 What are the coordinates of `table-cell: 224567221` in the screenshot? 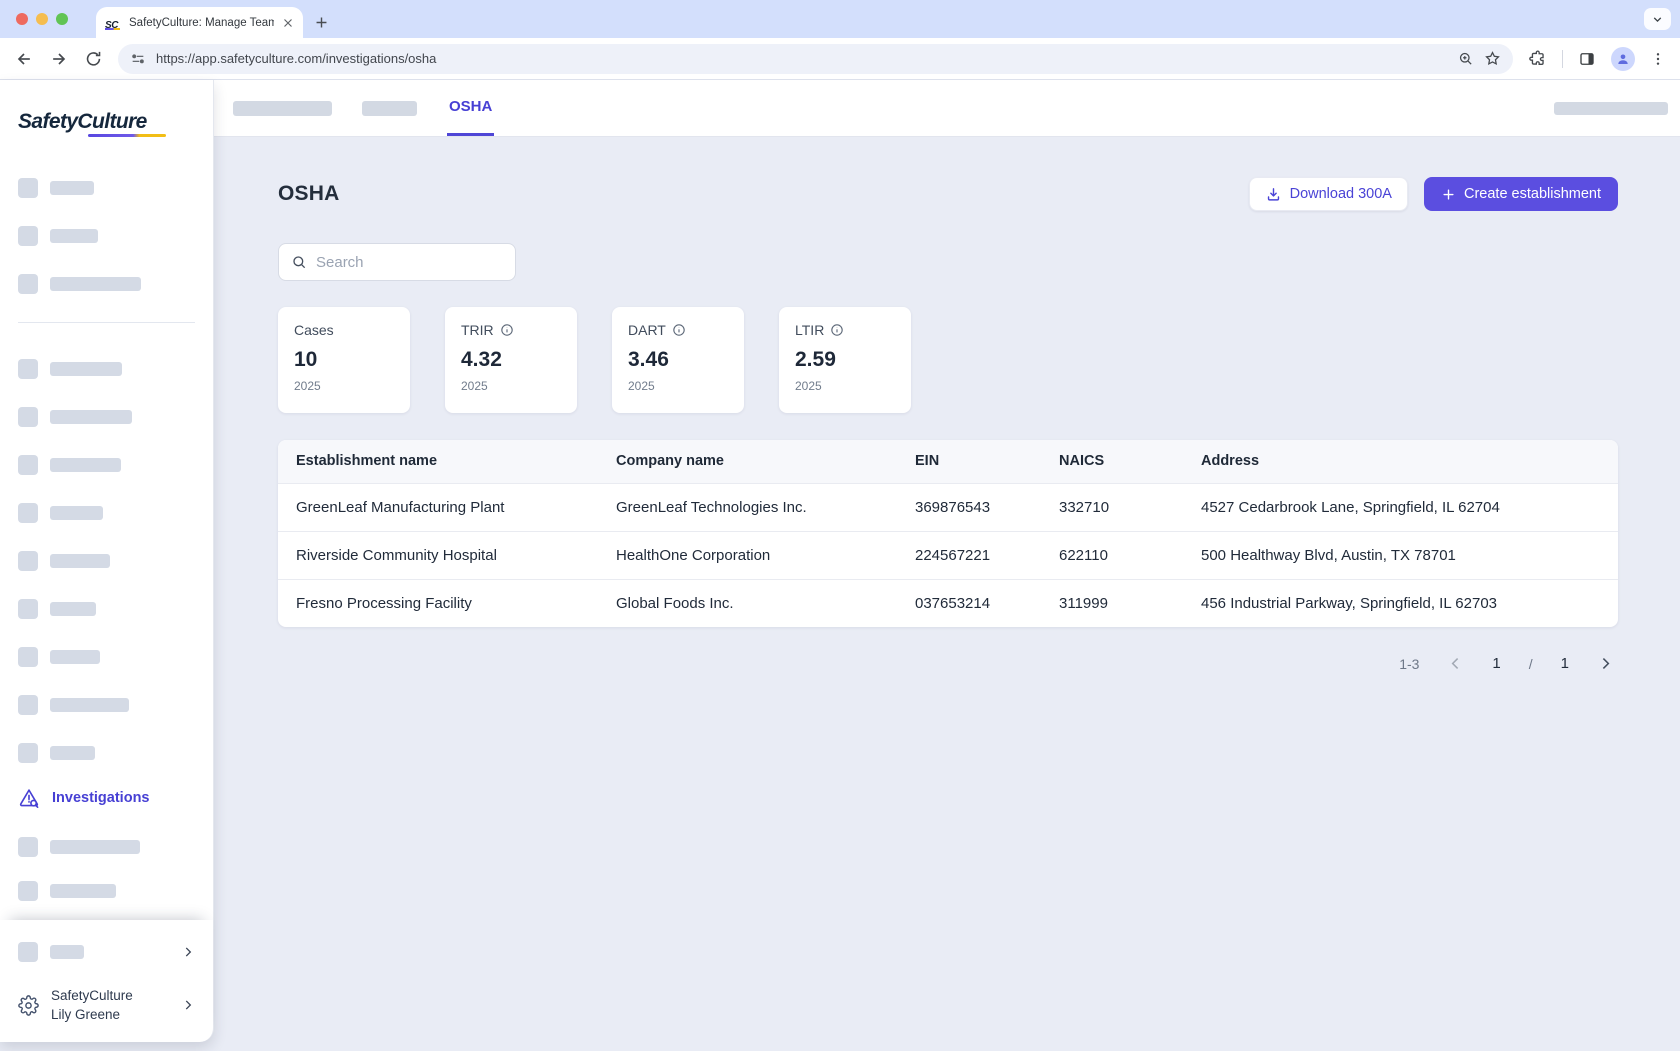 It's located at (969, 554).